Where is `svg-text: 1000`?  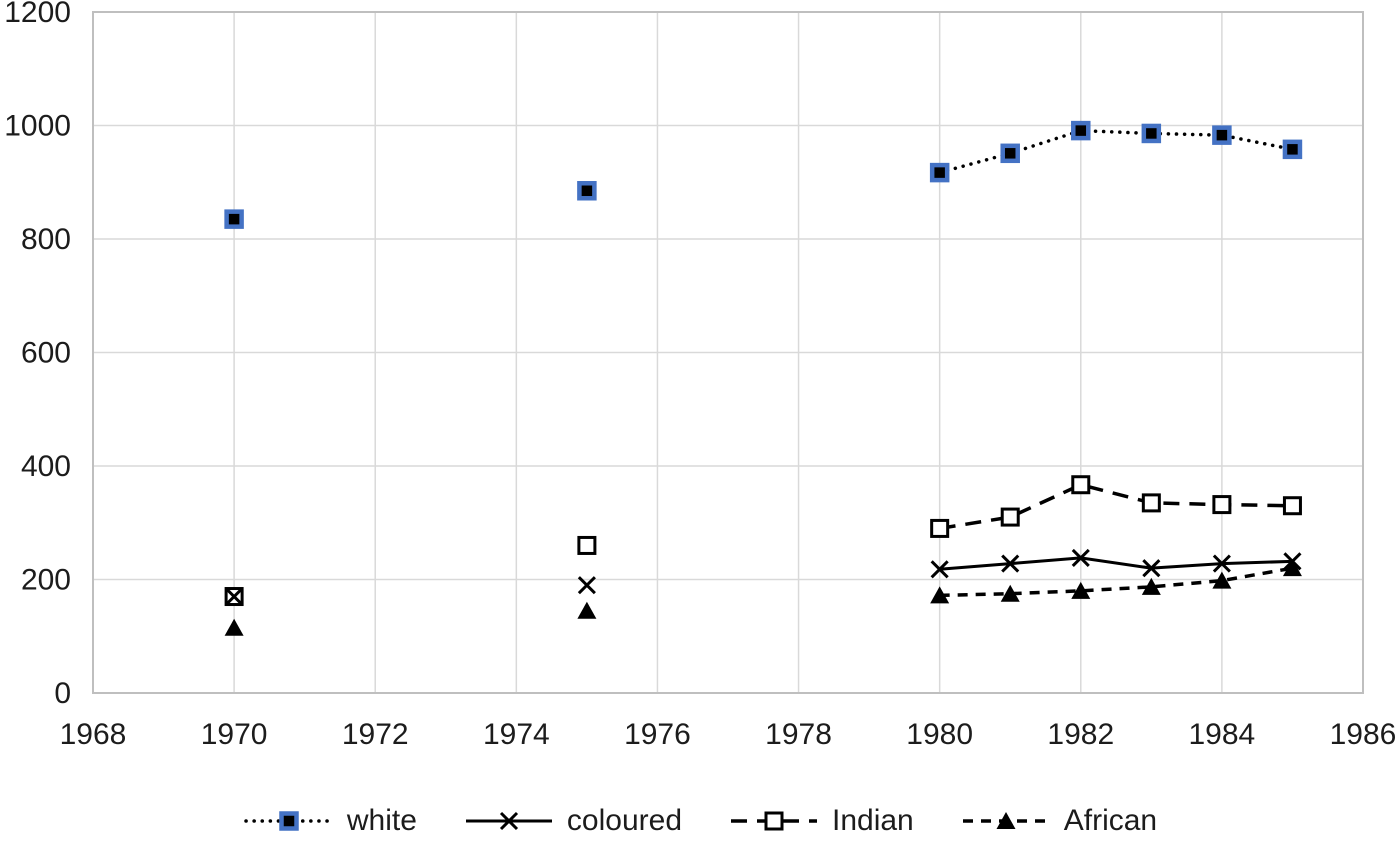 svg-text: 1000 is located at coordinates (37, 126).